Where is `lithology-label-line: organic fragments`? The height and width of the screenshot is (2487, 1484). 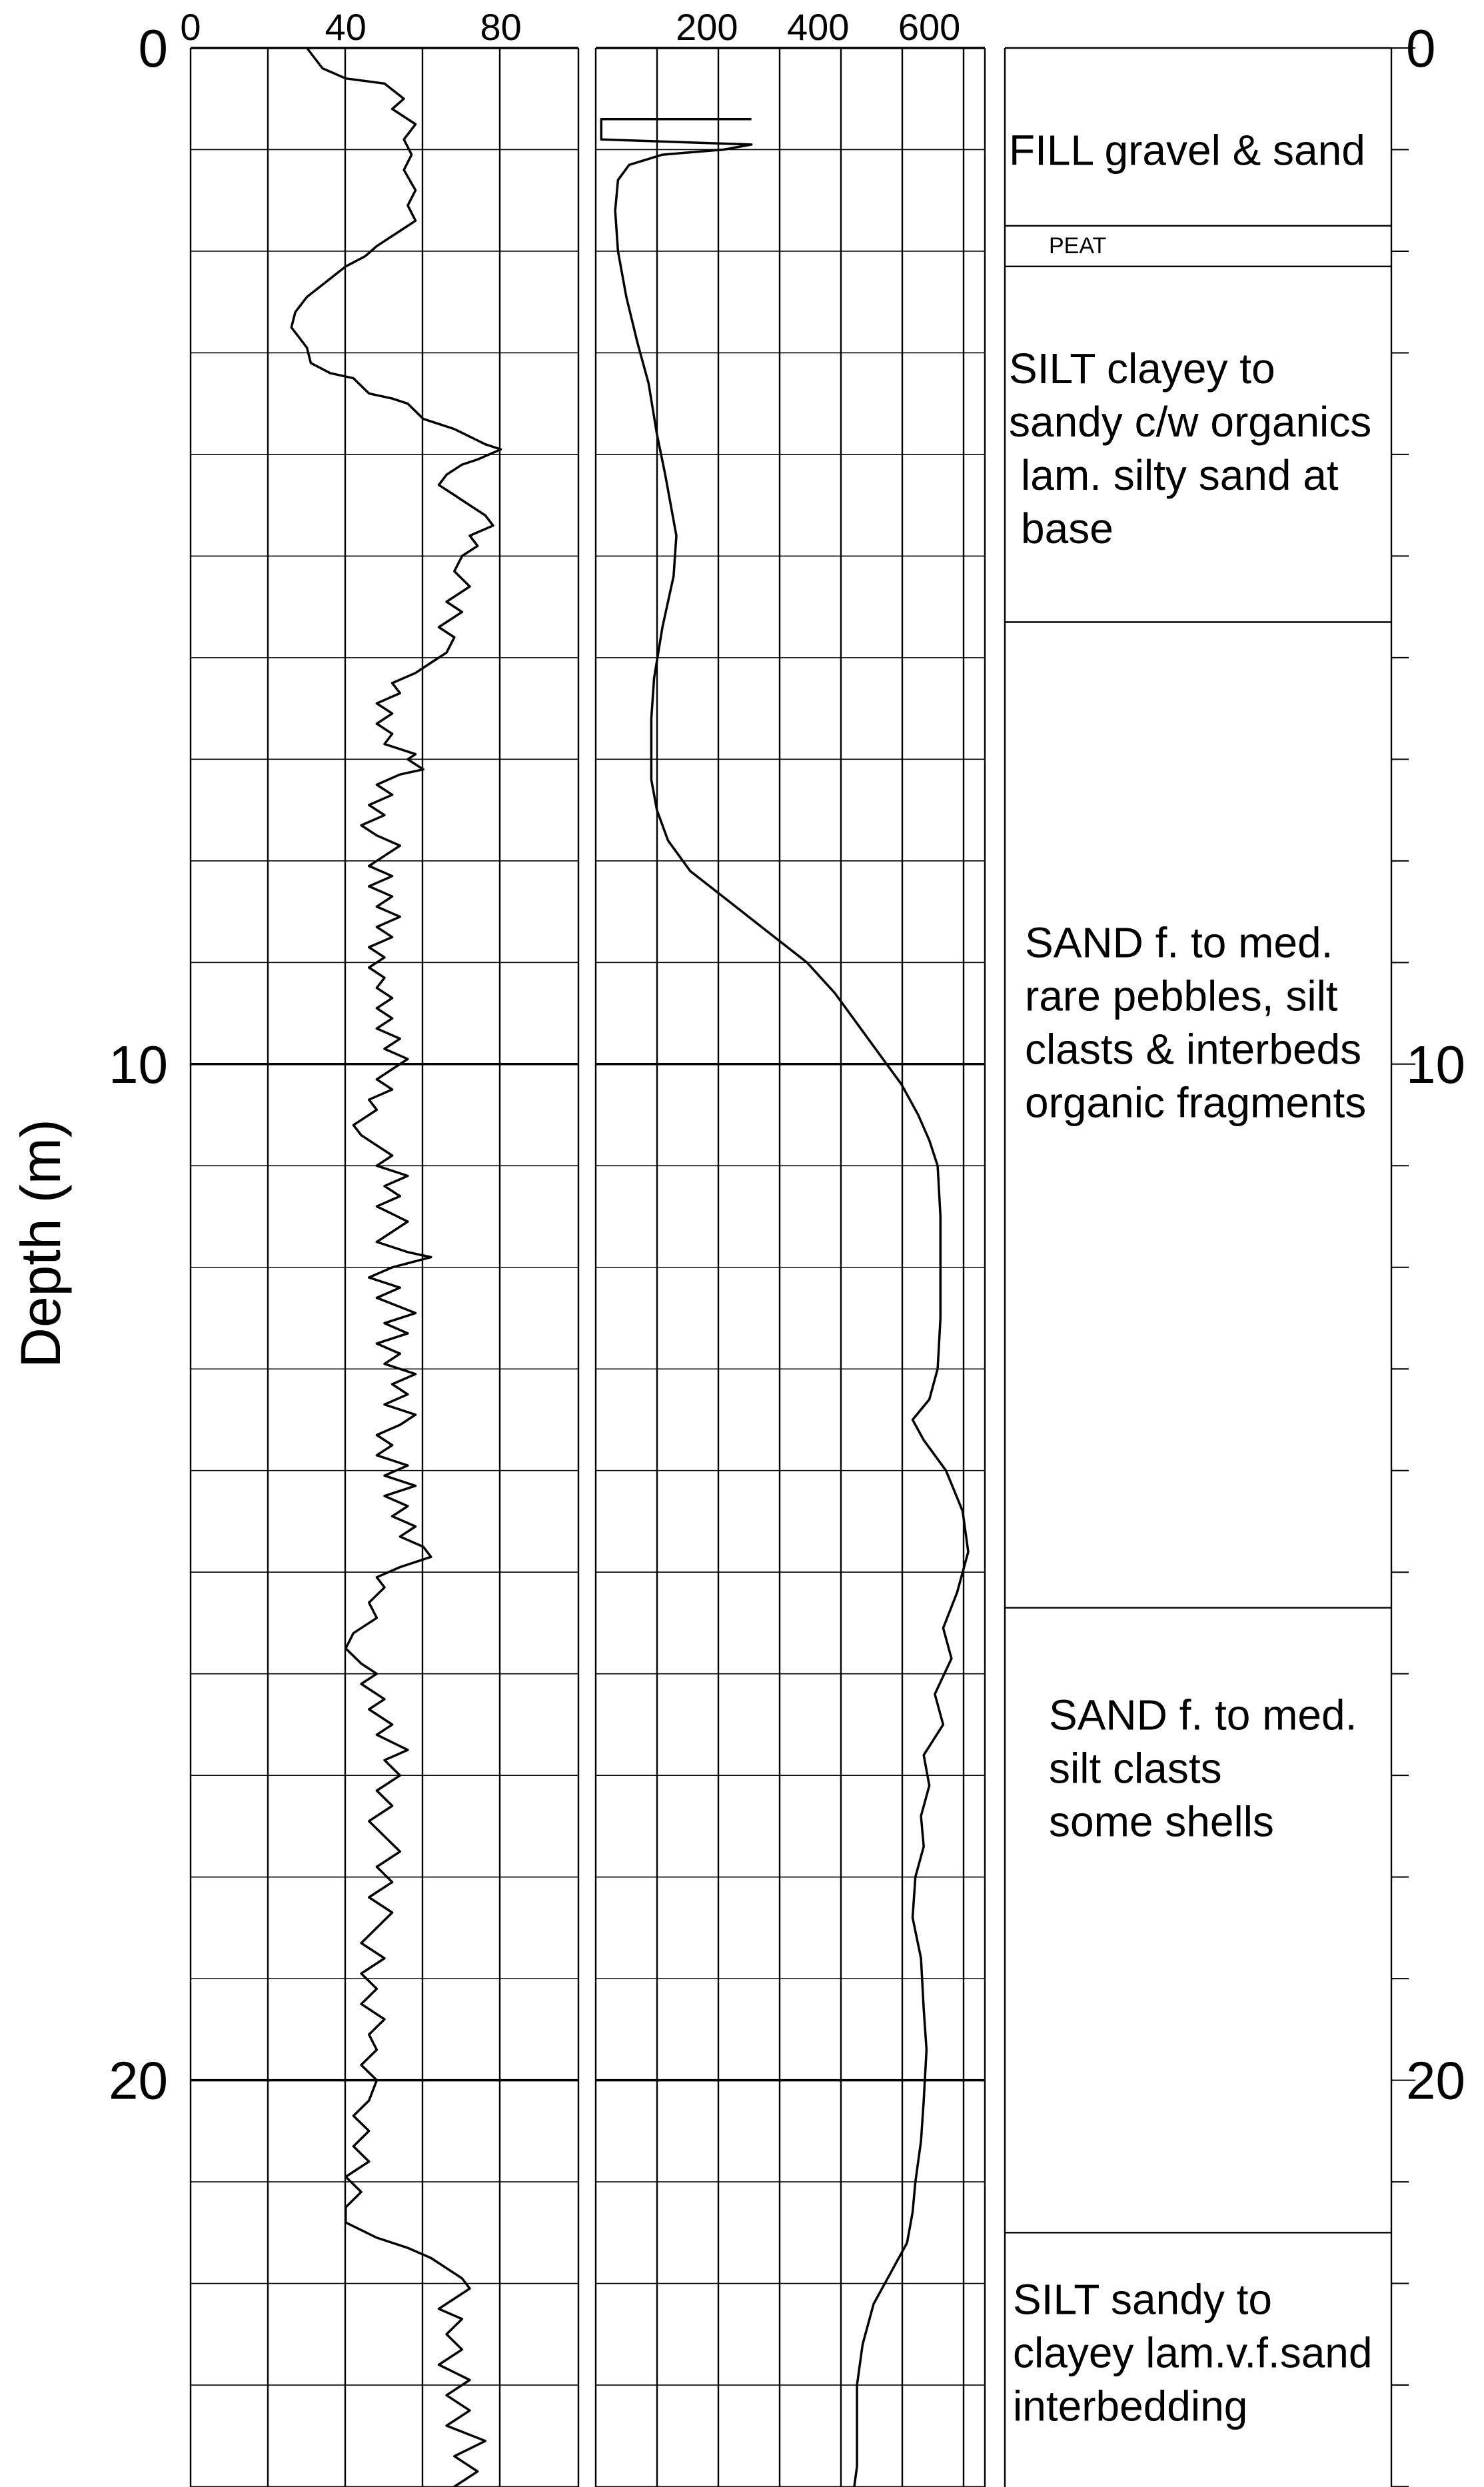
lithology-label-line: organic fragments is located at coordinates (1195, 1103).